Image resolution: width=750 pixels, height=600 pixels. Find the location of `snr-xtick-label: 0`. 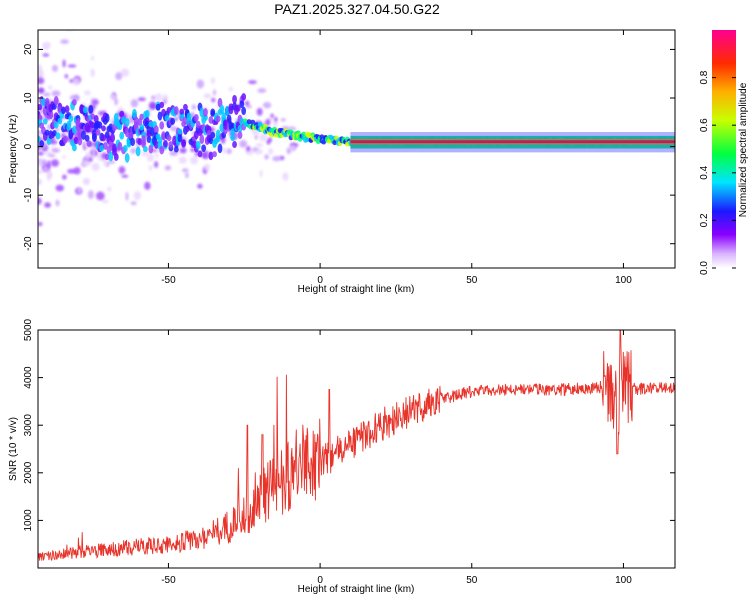

snr-xtick-label: 0 is located at coordinates (320, 580).